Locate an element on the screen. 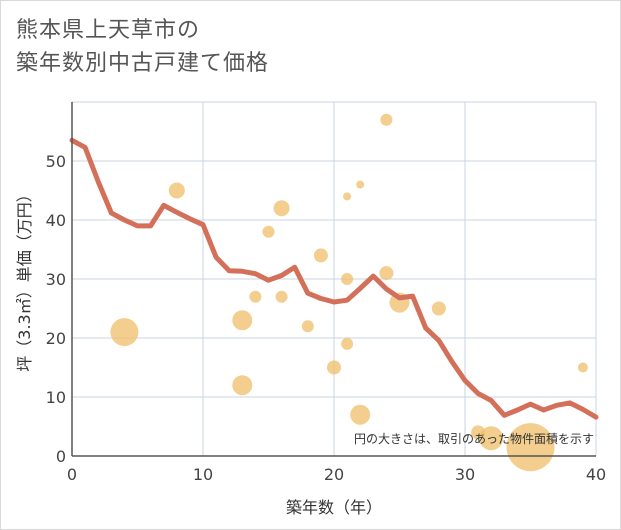 The height and width of the screenshot is (530, 621). bubble-size-note: 円の大きさは、取引のあった物件面積を示す is located at coordinates (474, 438).